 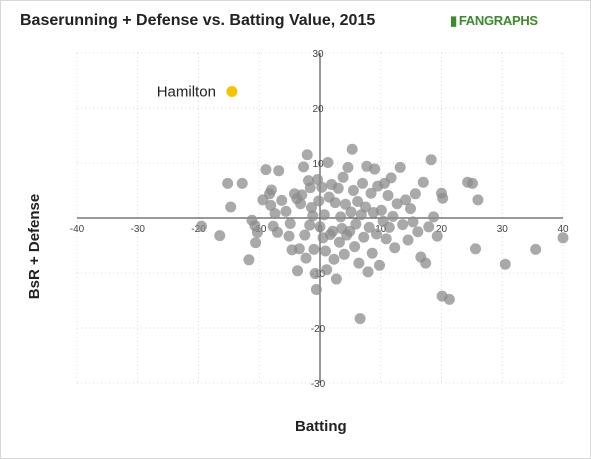 I want to click on x-tick-label: -30, so click(x=138, y=229).